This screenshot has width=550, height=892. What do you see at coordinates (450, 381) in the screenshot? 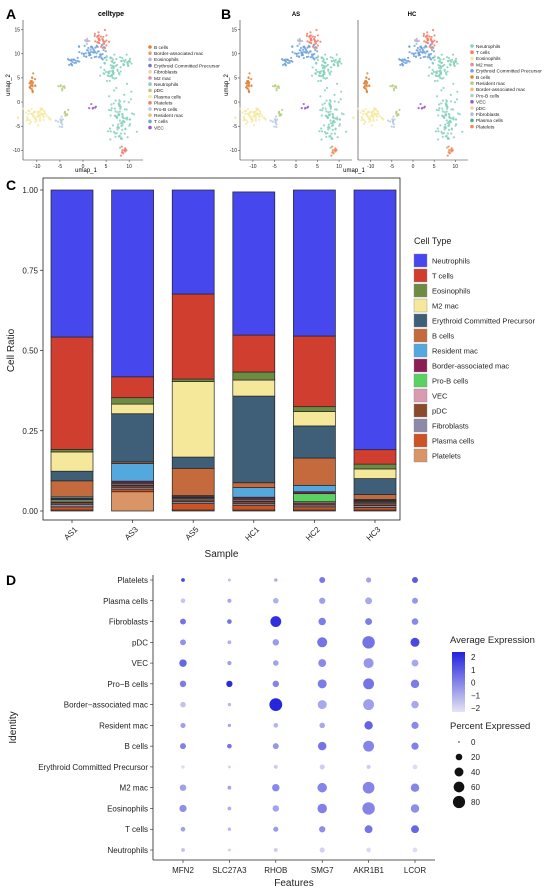
I see `bar-legend-label: Pro-B cells` at bounding box center [450, 381].